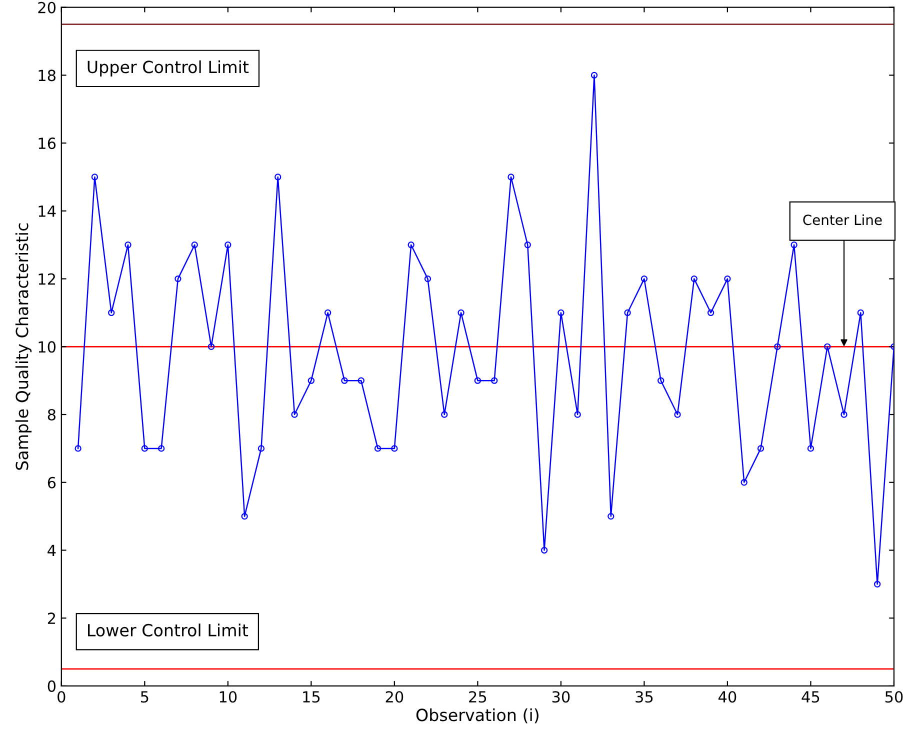 Image resolution: width=903 pixels, height=736 pixels. I want to click on x-axis-title: Observation (i), so click(477, 716).